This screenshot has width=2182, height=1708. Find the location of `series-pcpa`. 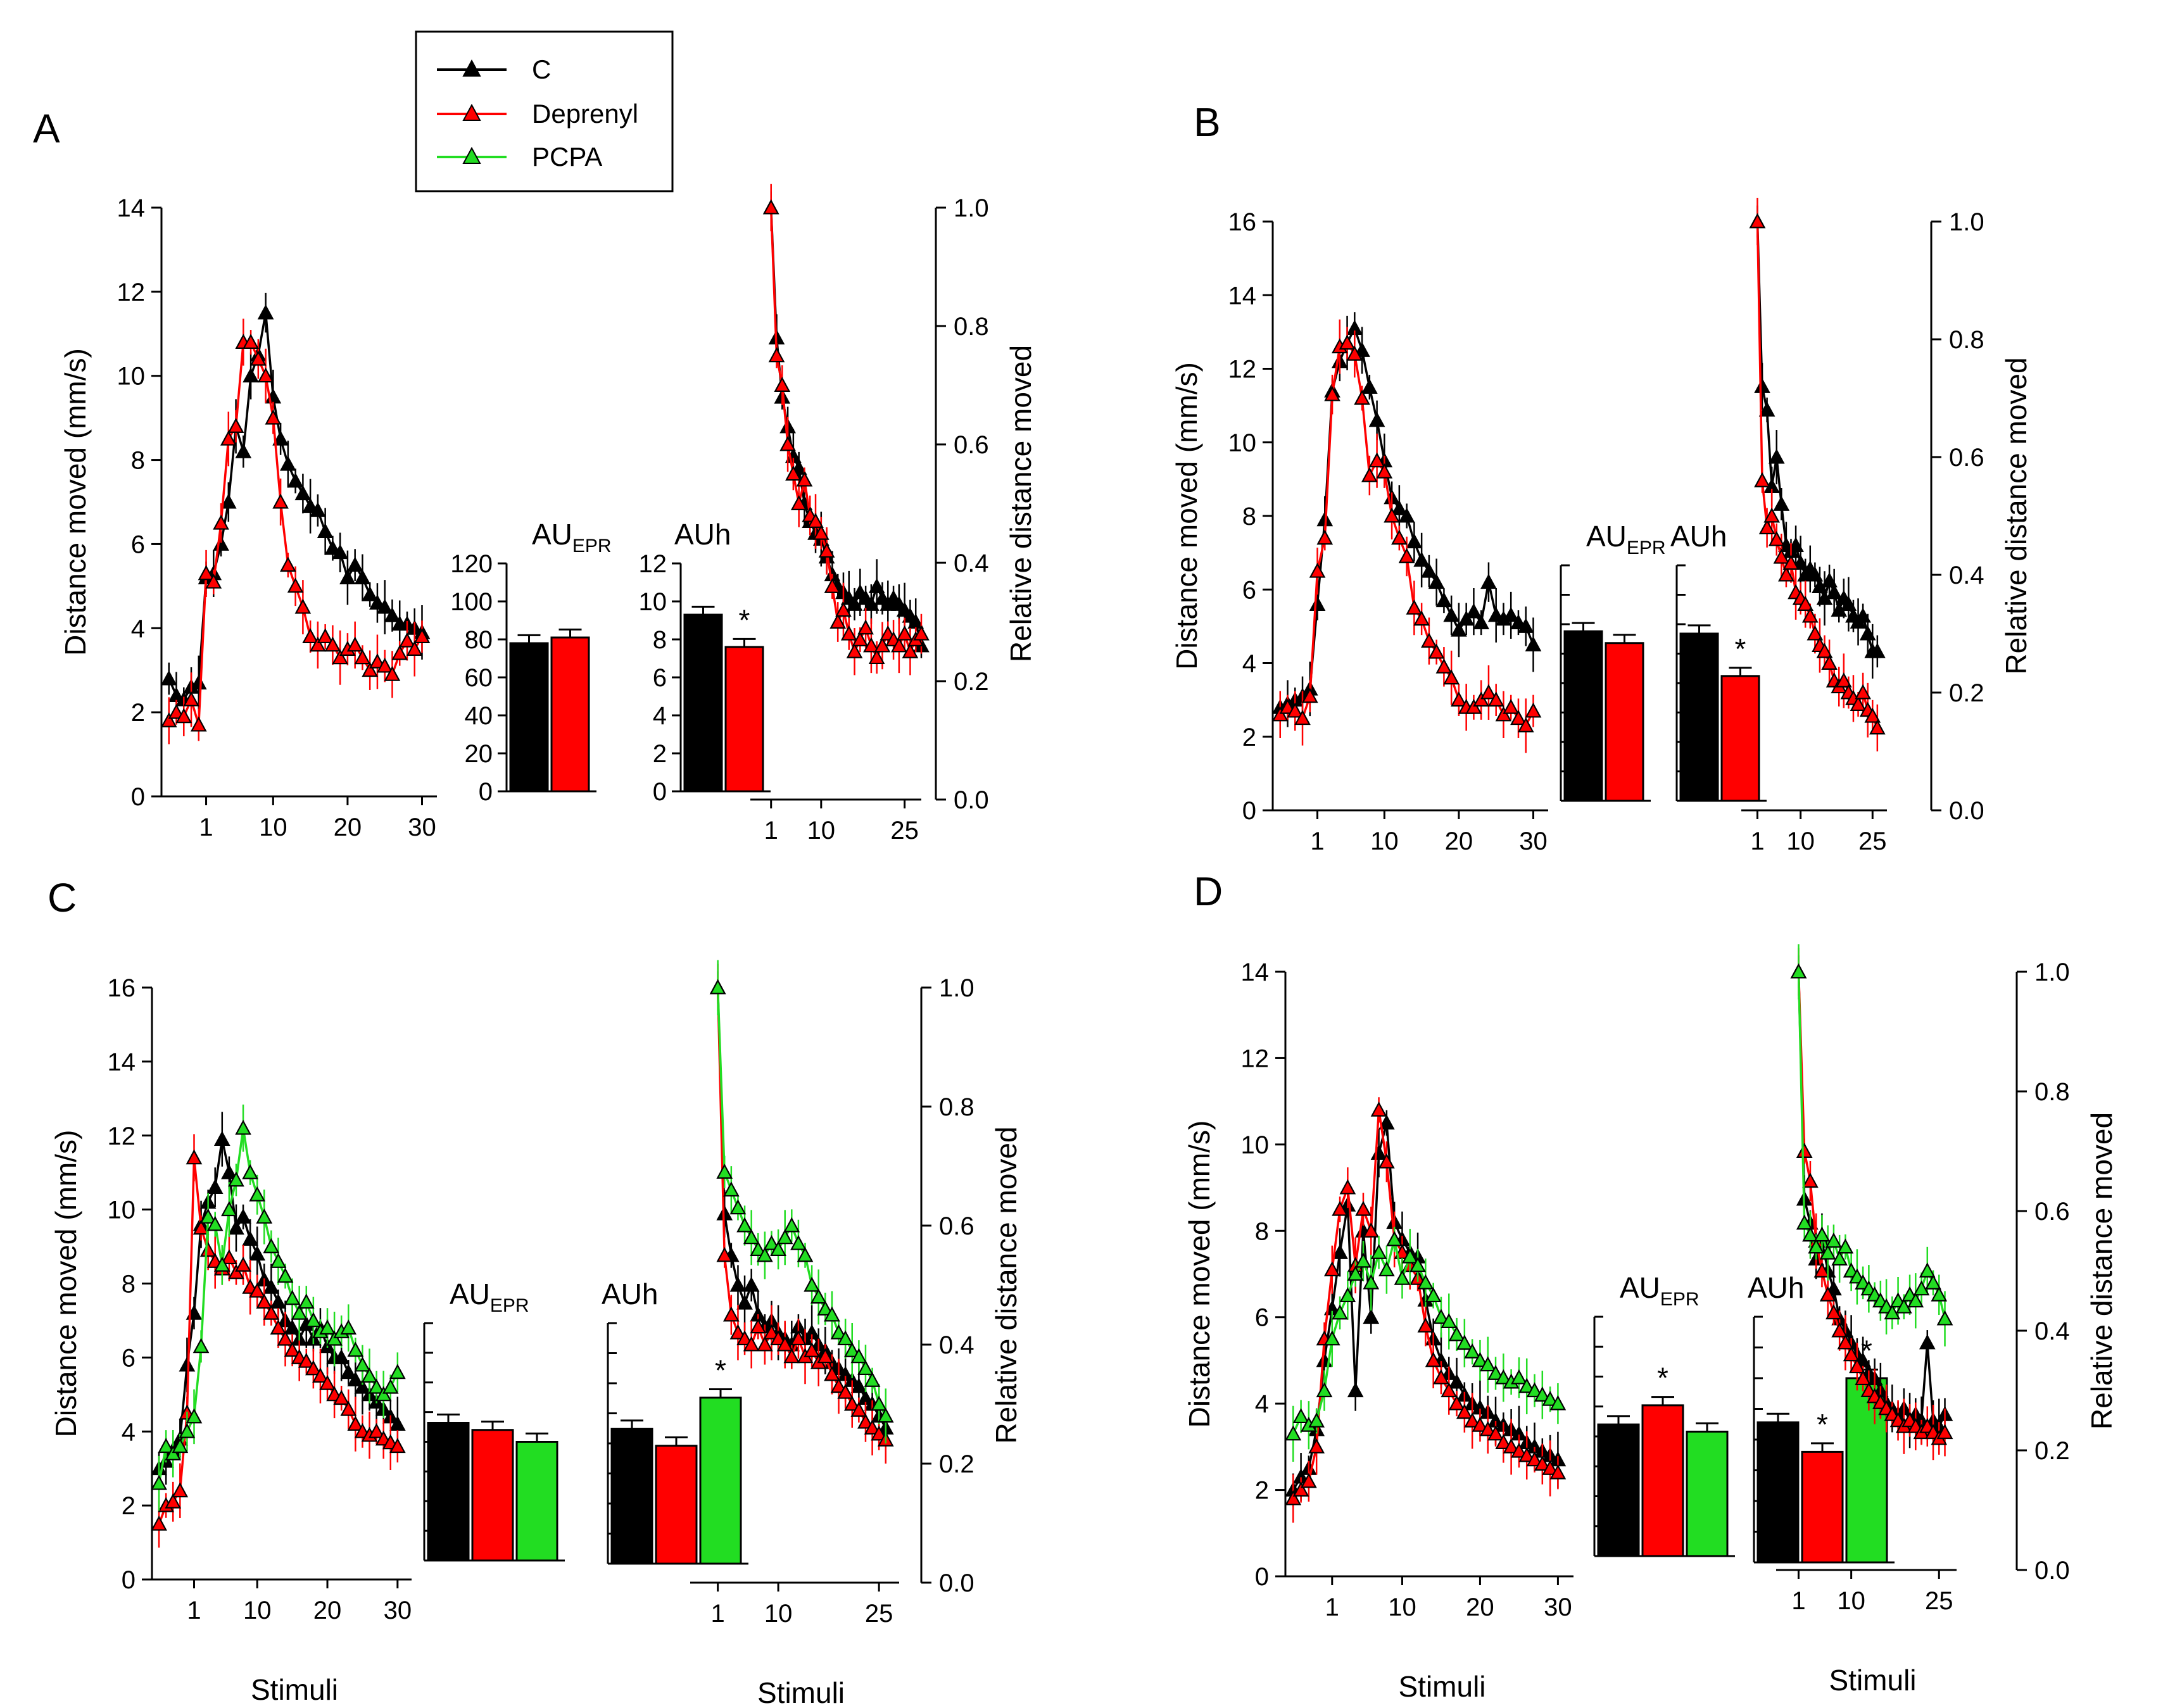

series-pcpa is located at coordinates (1426, 1344).